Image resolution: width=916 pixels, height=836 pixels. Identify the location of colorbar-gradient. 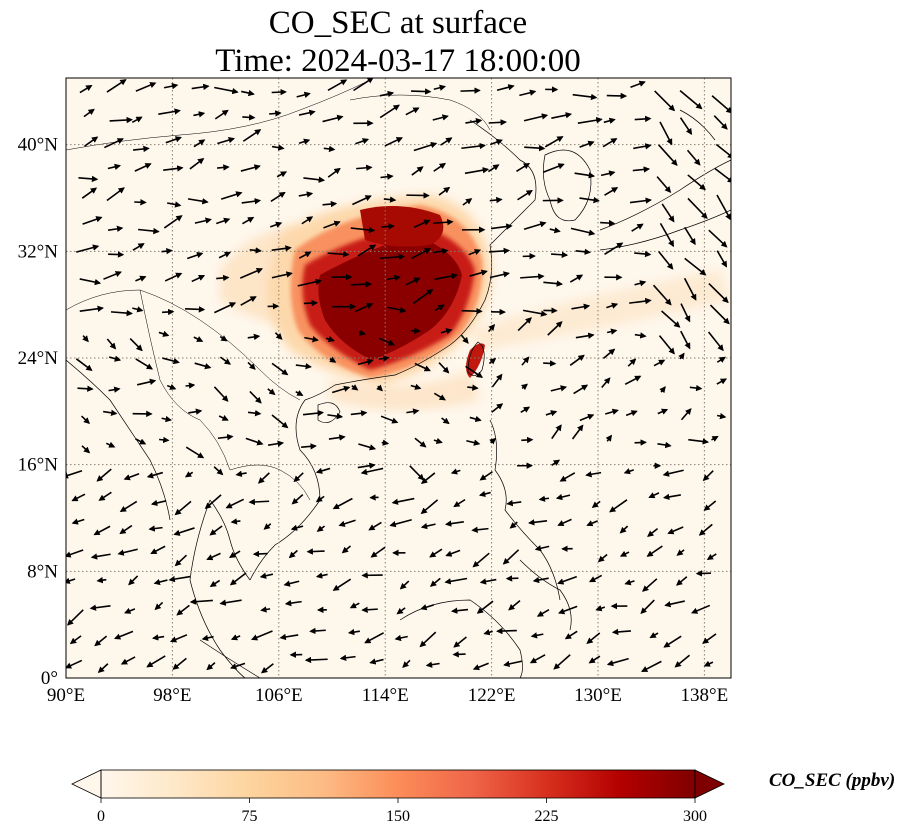
(398, 784).